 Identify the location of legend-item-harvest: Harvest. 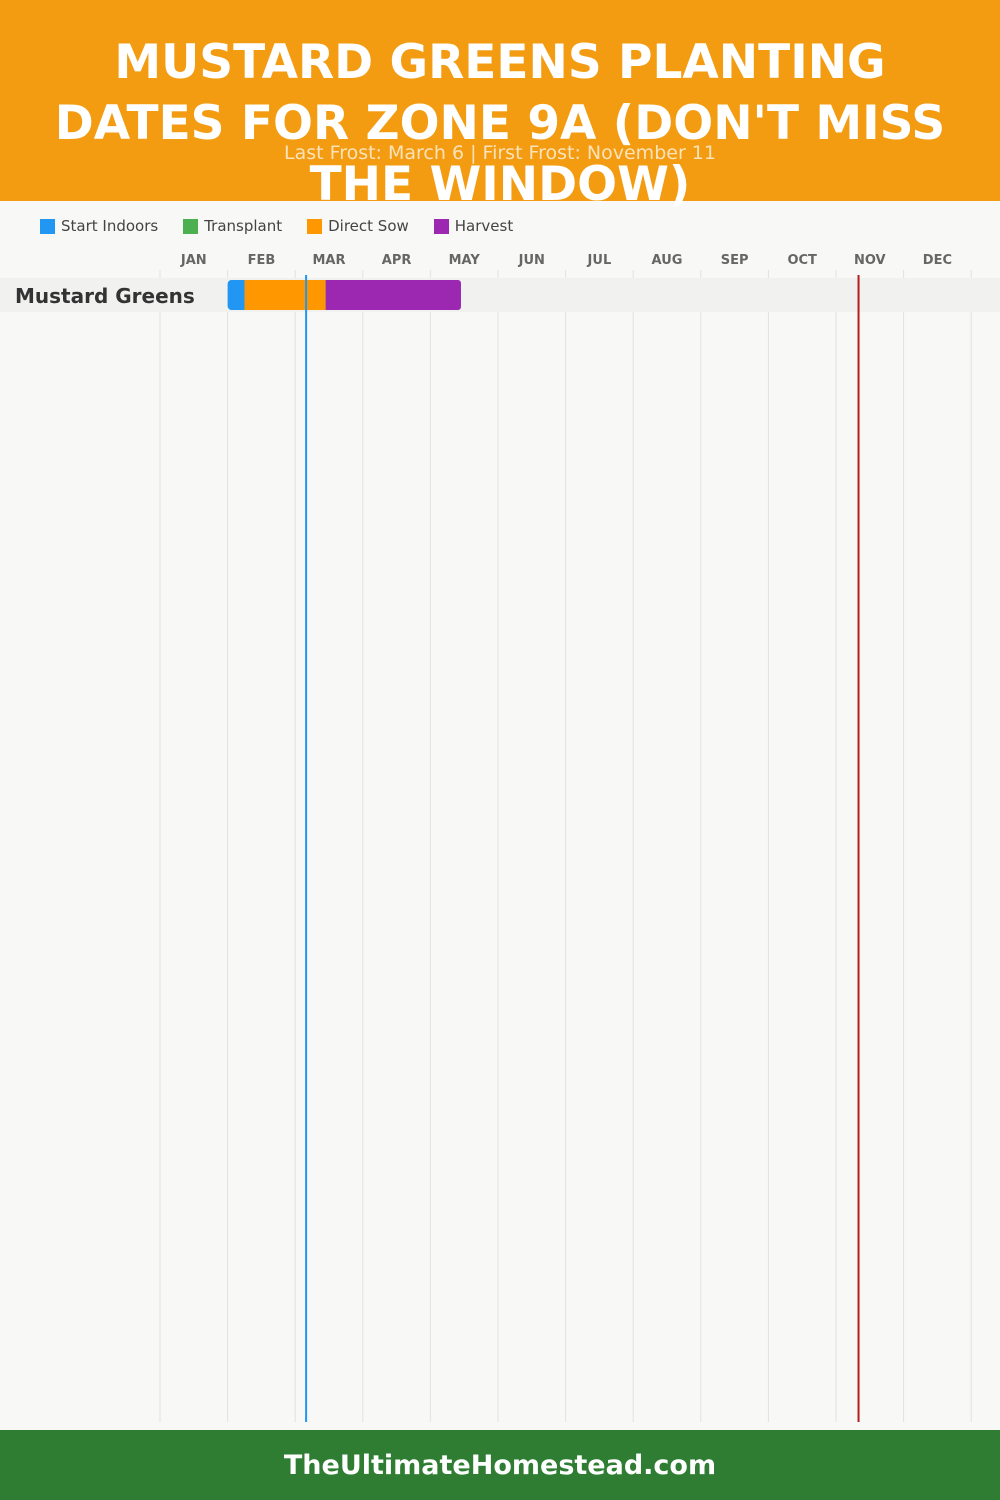
(473, 226).